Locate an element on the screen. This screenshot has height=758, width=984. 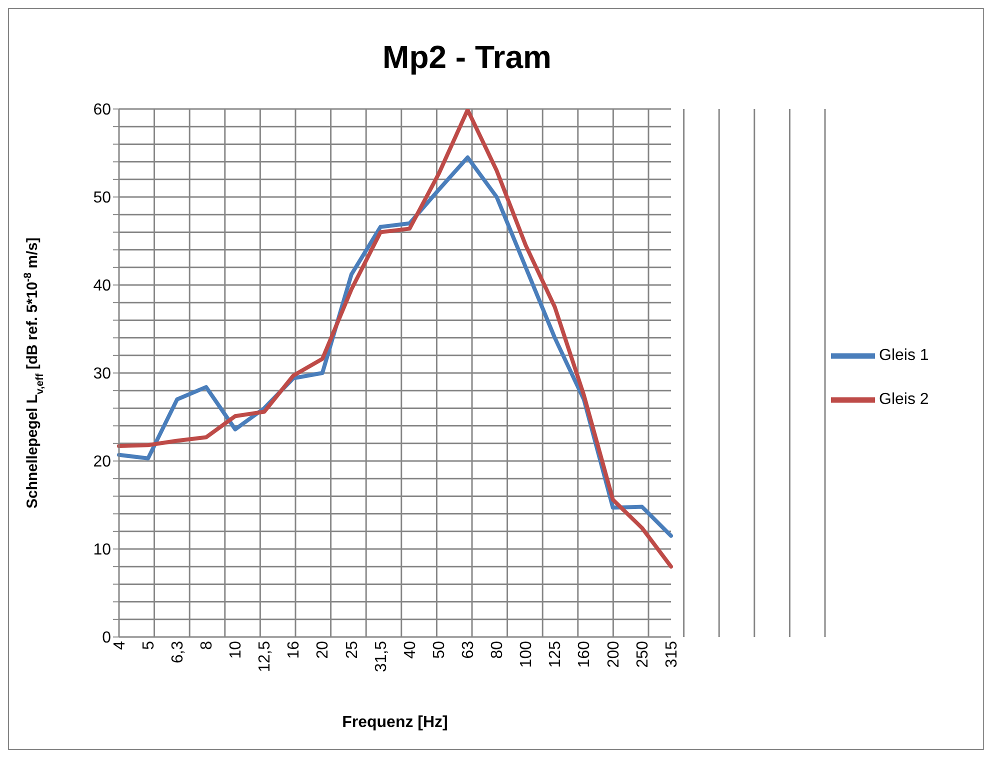
x-tick-label: 200 is located at coordinates (613, 654).